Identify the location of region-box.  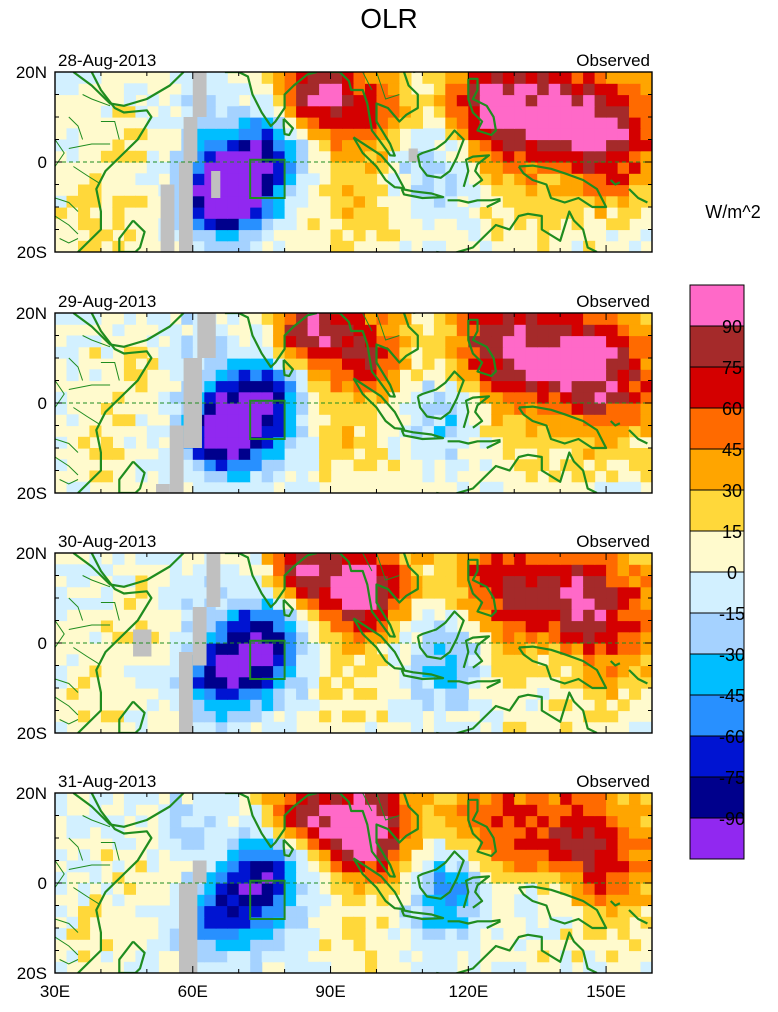
(267, 659).